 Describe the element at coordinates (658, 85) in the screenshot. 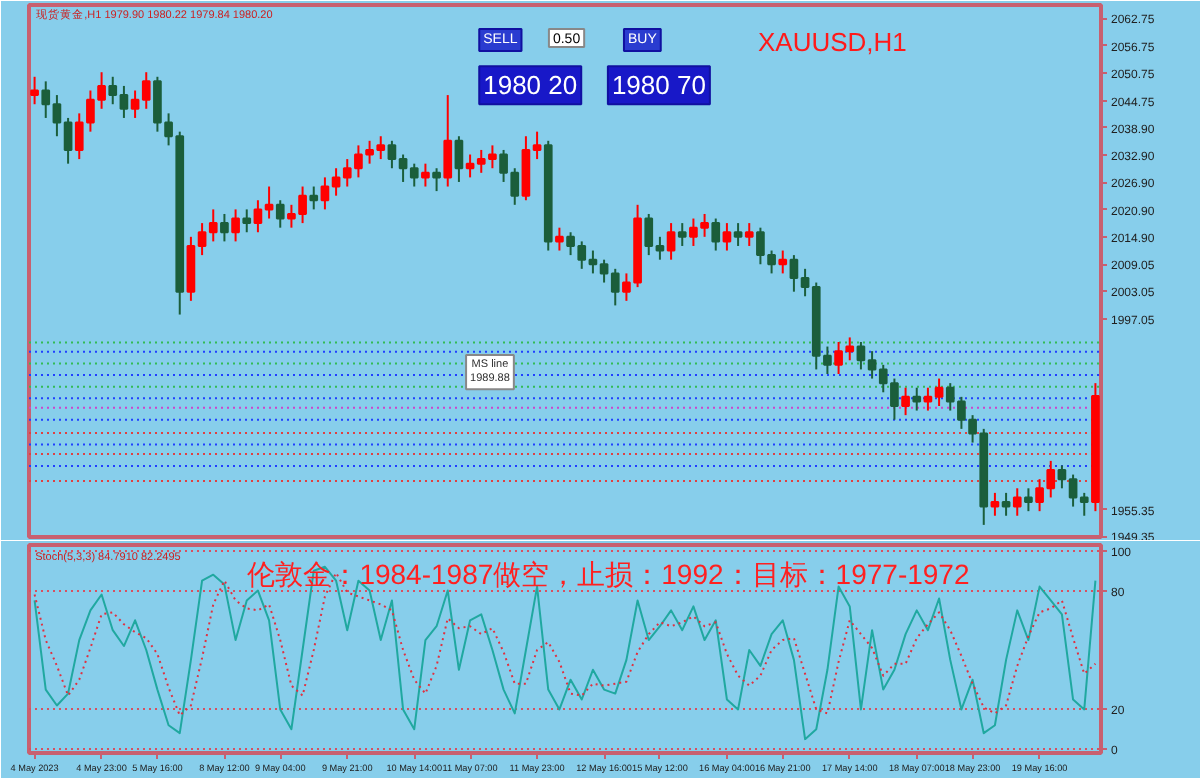

I see `annotation: 1980 70` at that location.